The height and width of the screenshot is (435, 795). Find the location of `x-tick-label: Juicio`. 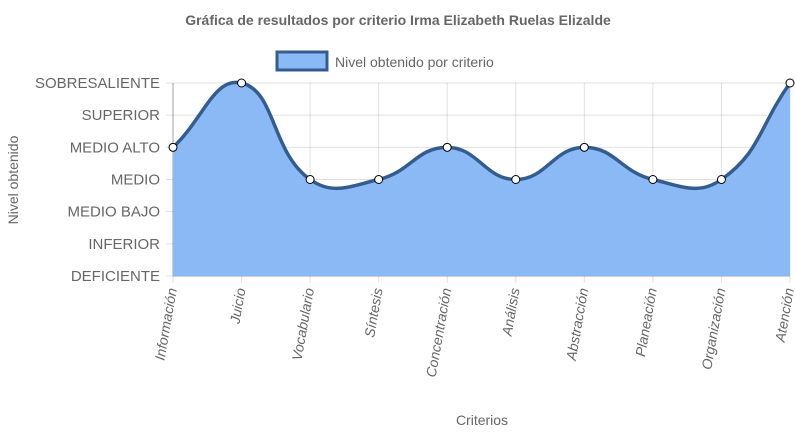

x-tick-label: Juicio is located at coordinates (237, 306).